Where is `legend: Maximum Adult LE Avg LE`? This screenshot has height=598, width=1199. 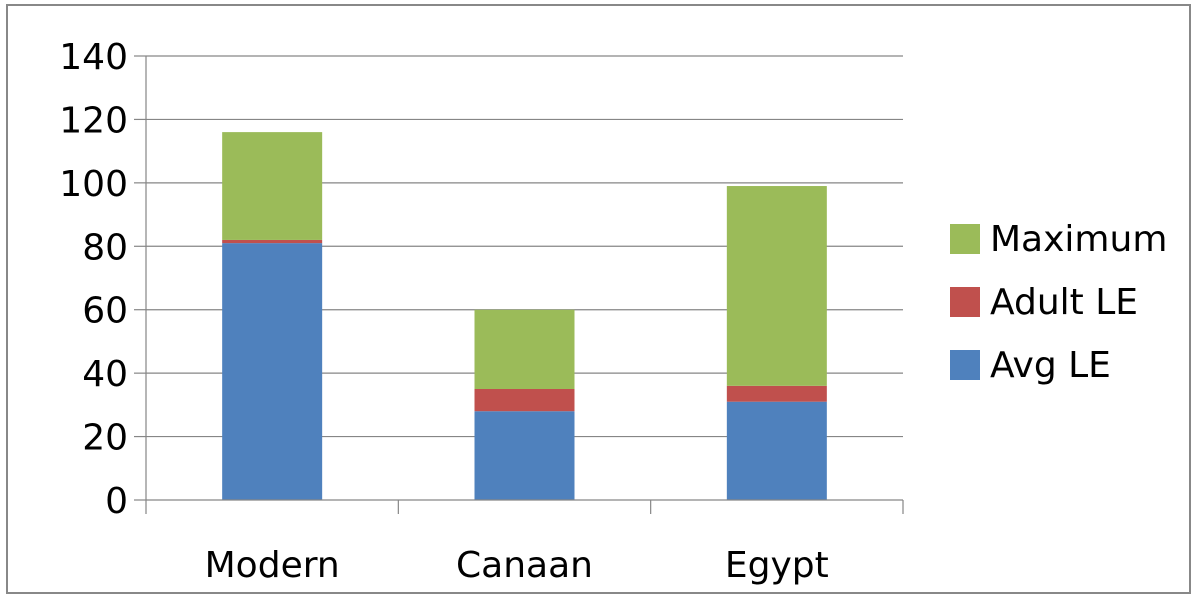
legend: Maximum Adult LE Avg LE is located at coordinates (1058, 302).